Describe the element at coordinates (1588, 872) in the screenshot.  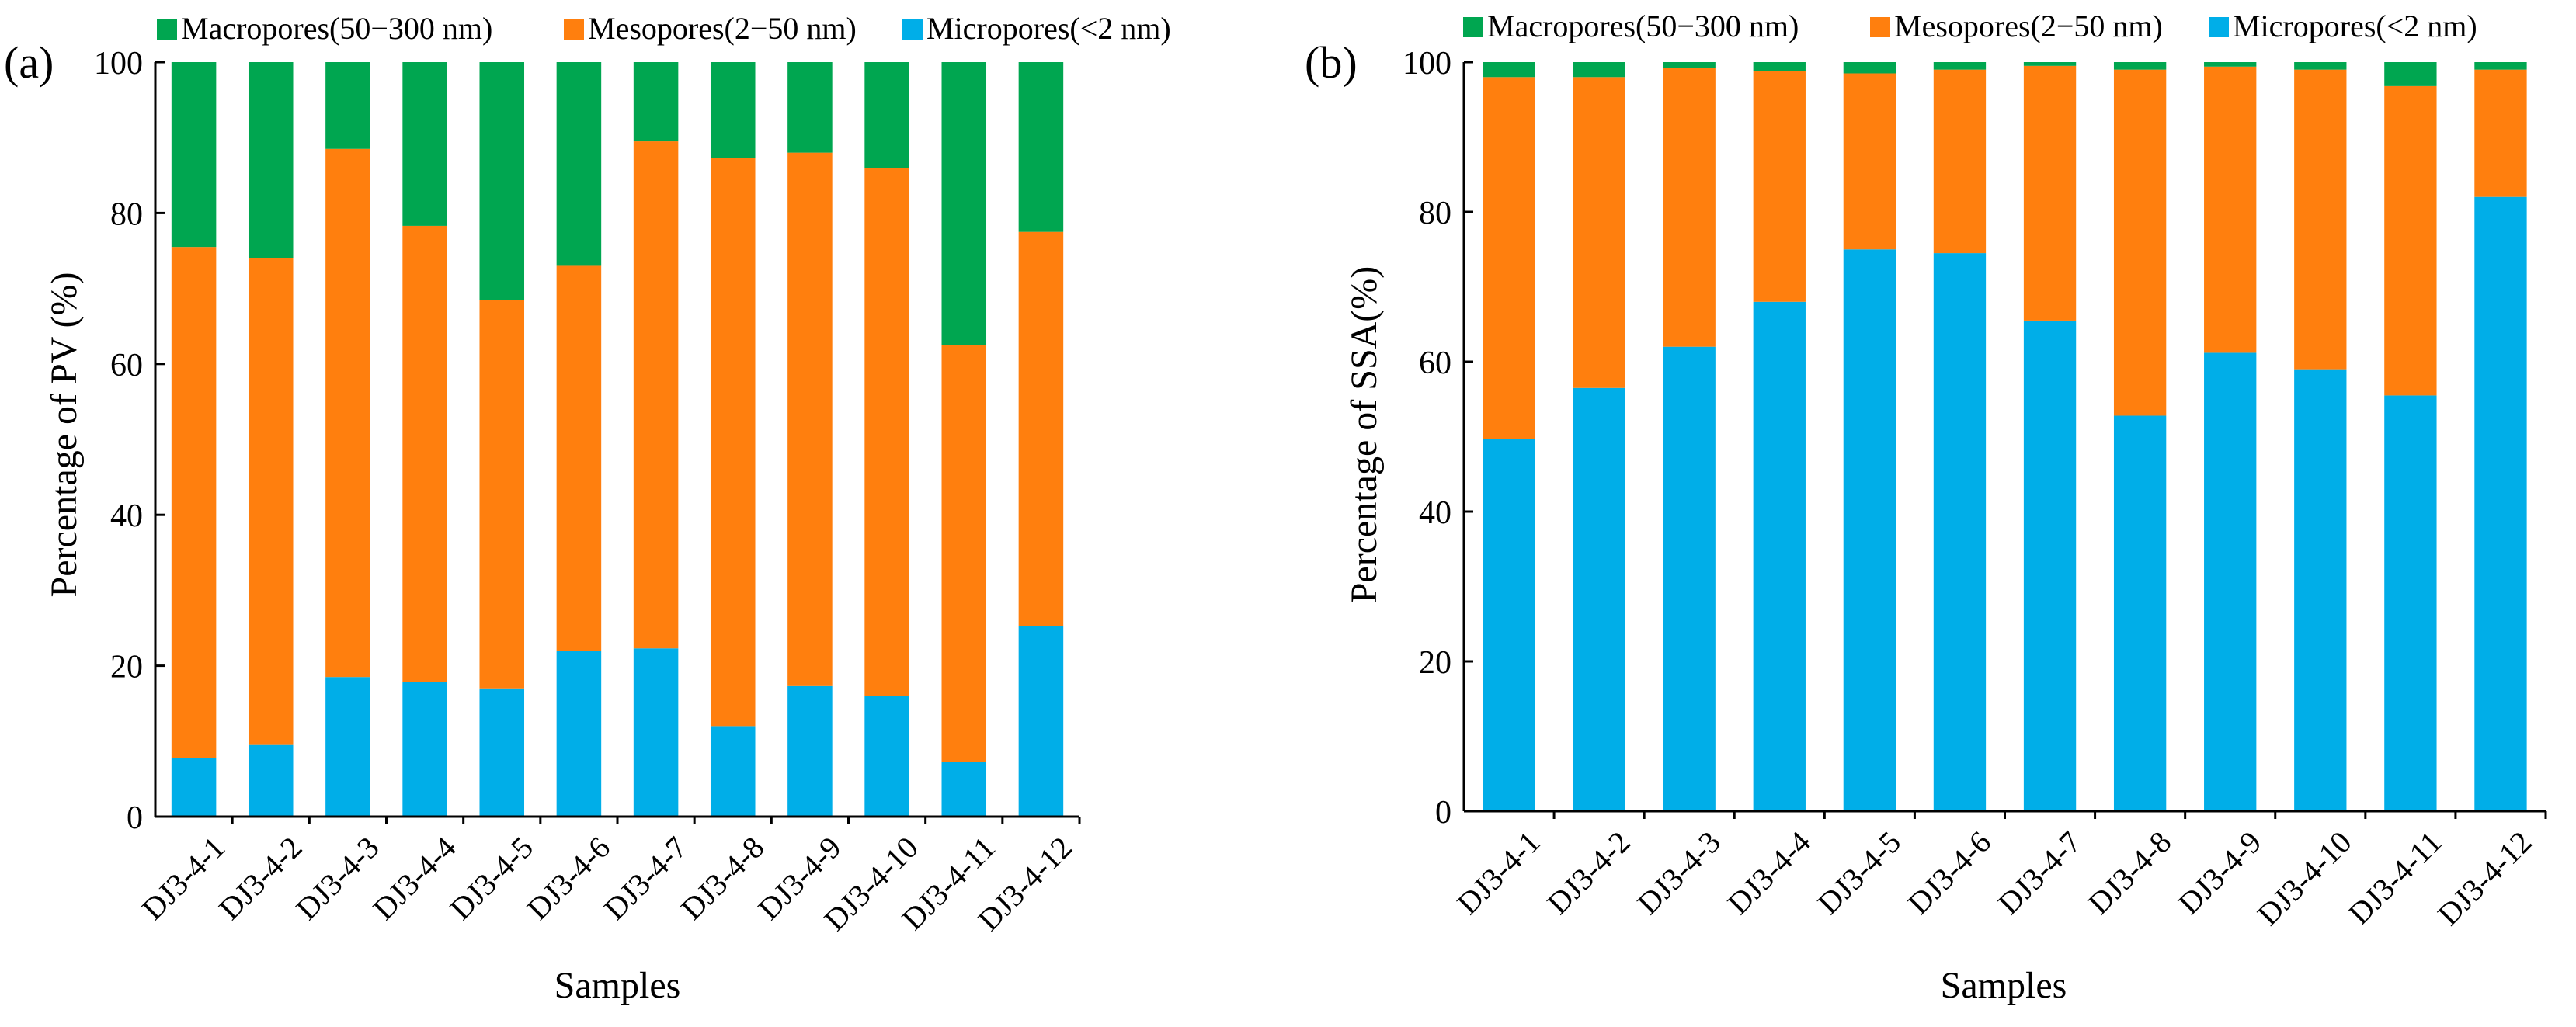
I see `panel-b-x-tick-label: DJ3-4-2` at that location.